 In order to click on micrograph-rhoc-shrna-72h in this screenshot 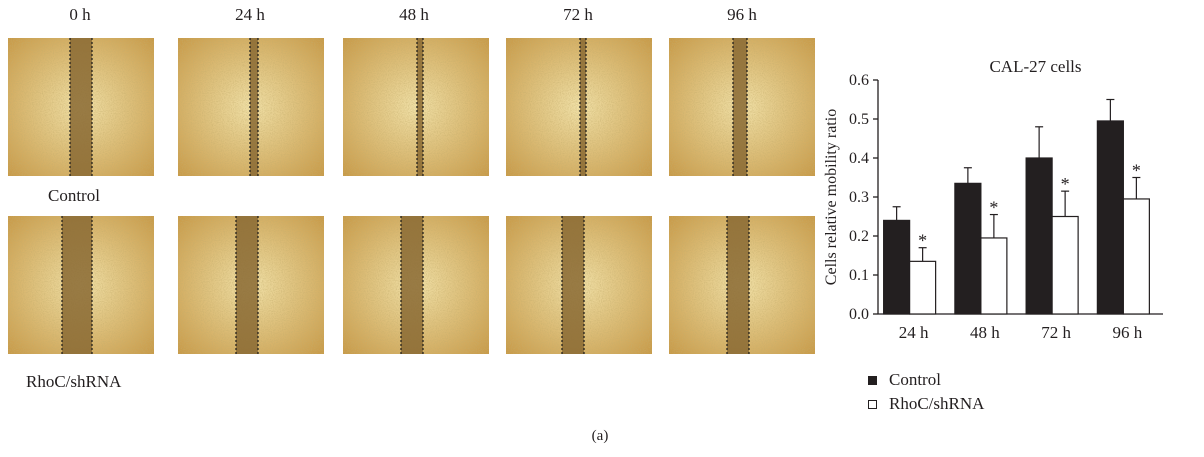, I will do `click(579, 285)`.